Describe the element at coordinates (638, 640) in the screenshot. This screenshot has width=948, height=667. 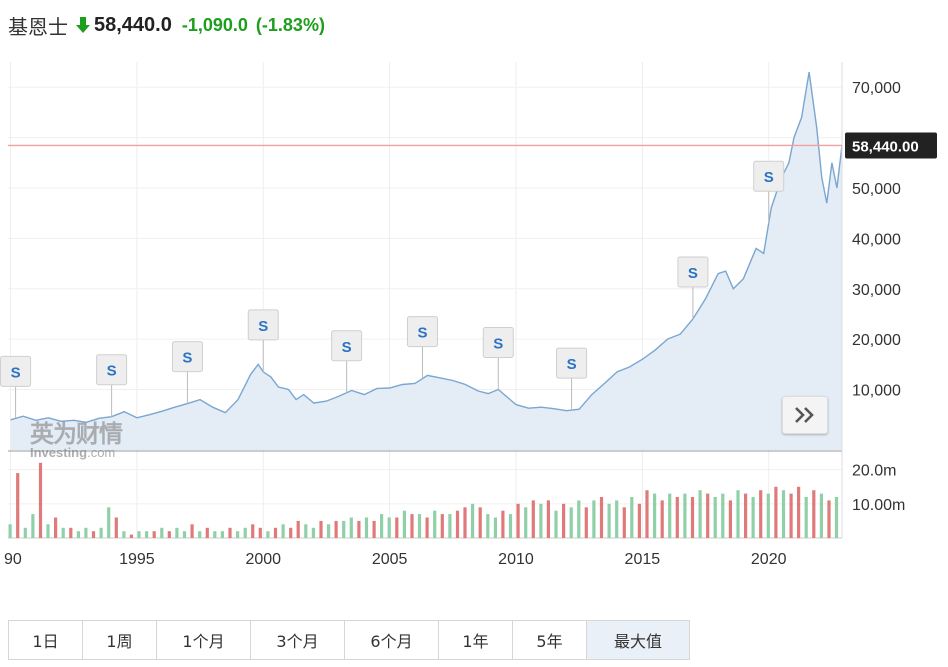
I see `range-button-7: 最大值` at that location.